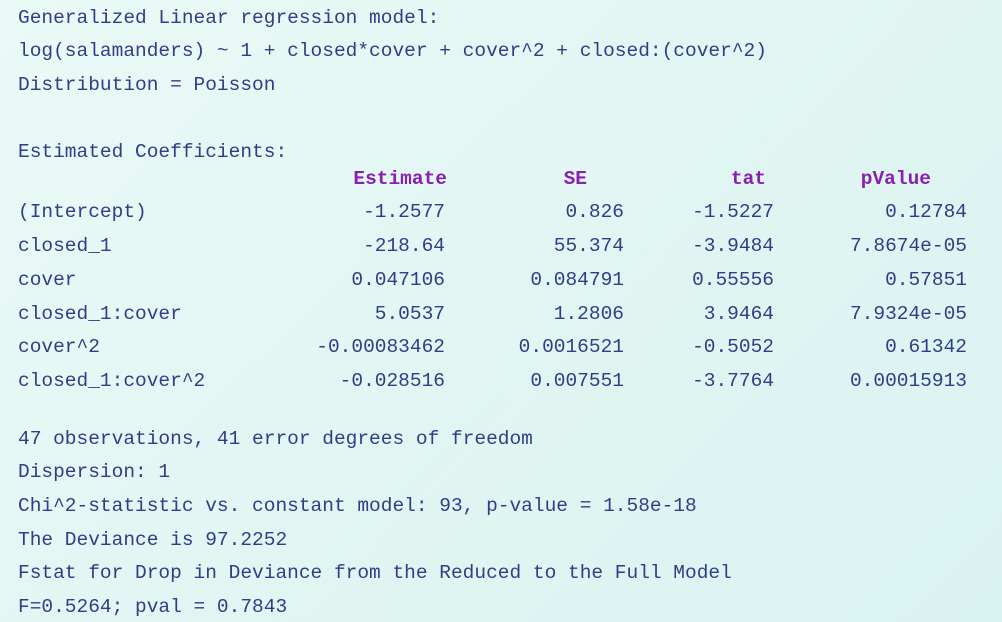 The image size is (1002, 622). What do you see at coordinates (153, 152) in the screenshot?
I see `coefficients-heading: Estimated Coefficients:` at bounding box center [153, 152].